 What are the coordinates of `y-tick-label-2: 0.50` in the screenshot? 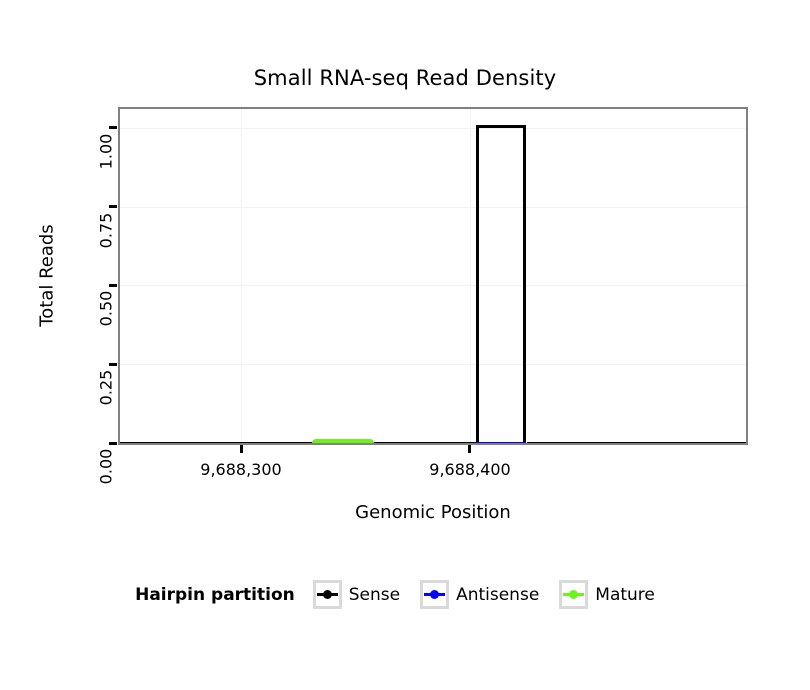 It's located at (106, 308).